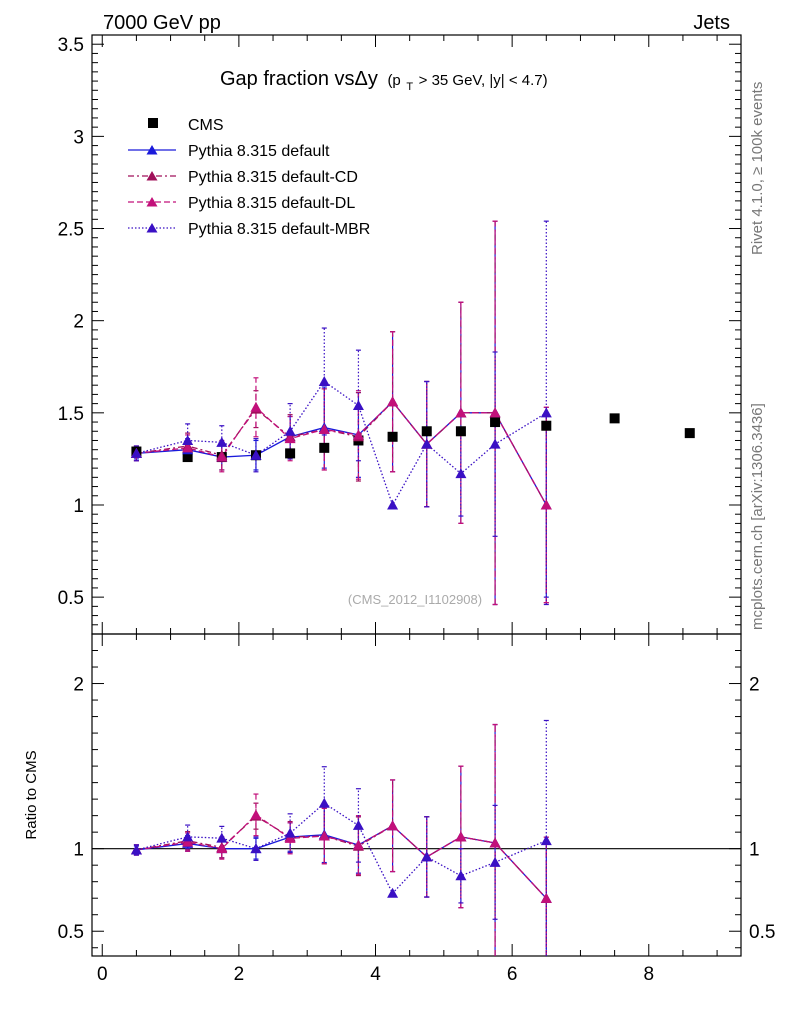 This screenshot has height=1024, width=786. What do you see at coordinates (279, 229) in the screenshot?
I see `legend-label-mbr: Pythia 8.315 default-MBR` at bounding box center [279, 229].